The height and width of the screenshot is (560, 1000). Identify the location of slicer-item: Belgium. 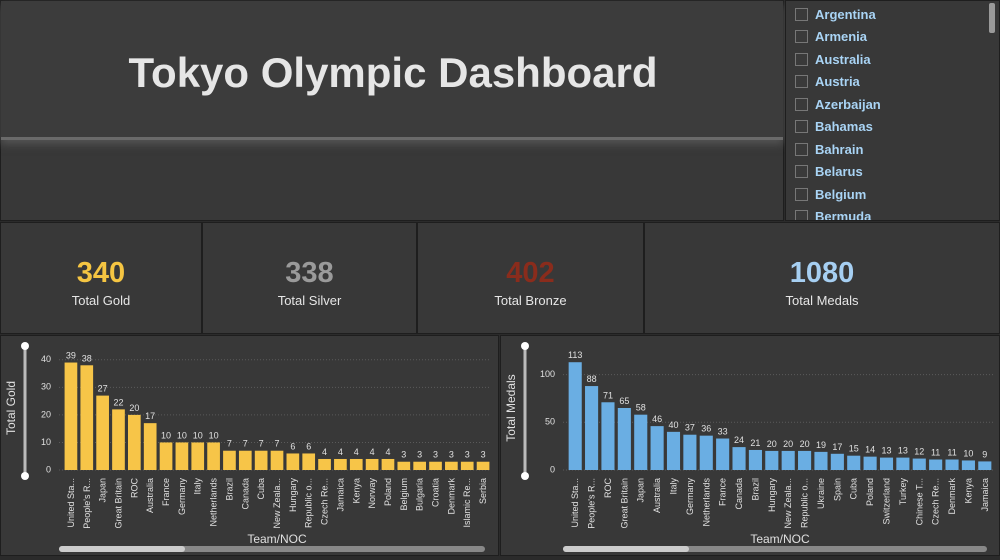
(830, 194).